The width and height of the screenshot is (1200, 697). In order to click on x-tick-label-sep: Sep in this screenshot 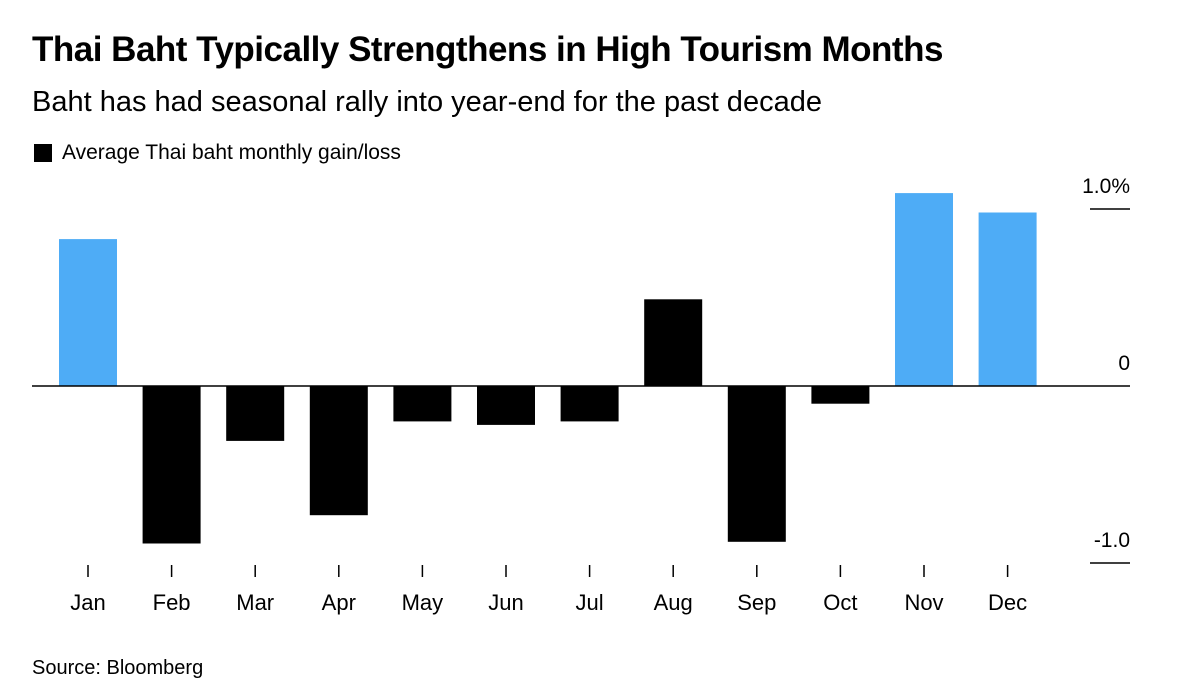, I will do `click(756, 602)`.